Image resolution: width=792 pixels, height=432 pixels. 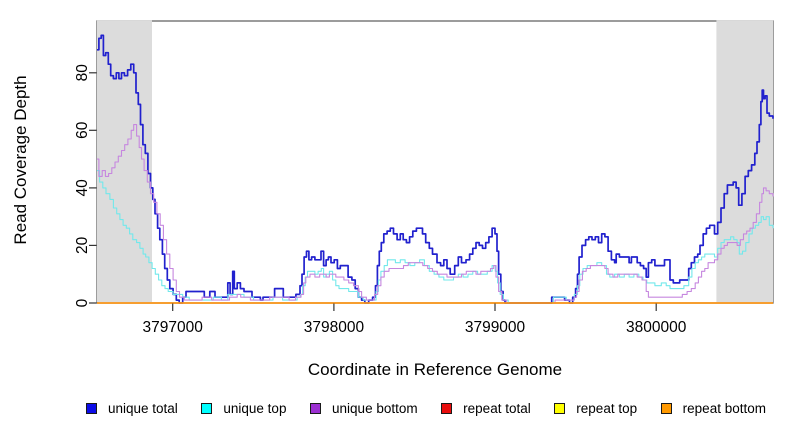 I want to click on legend-label-repeat-bottom: repeat bottom, so click(x=724, y=408).